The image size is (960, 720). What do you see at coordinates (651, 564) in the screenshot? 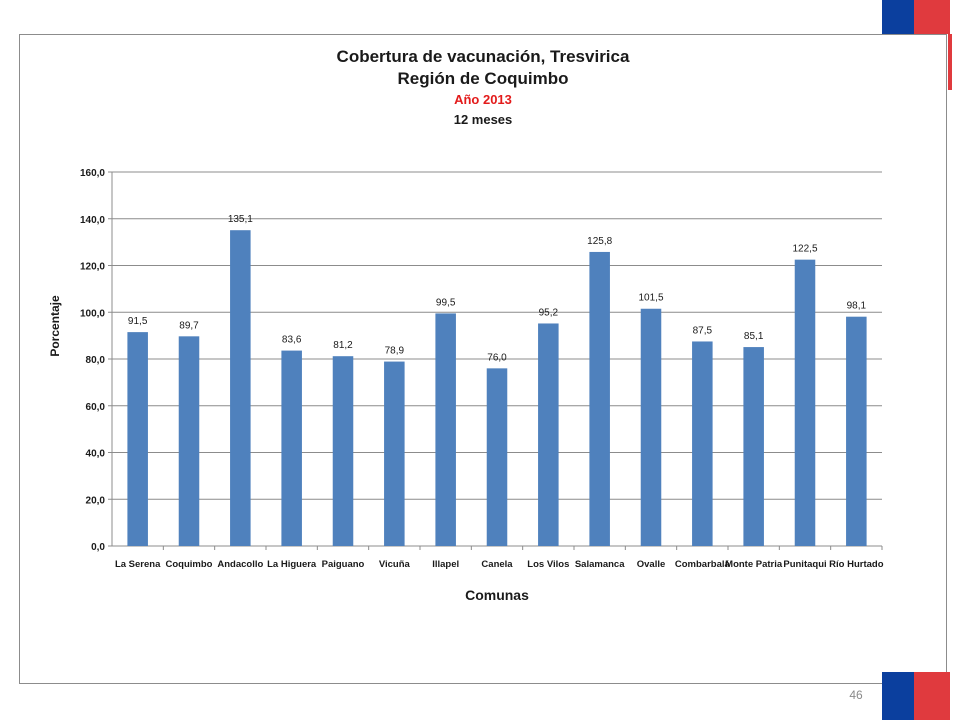
I see `x-tick-label: Ovalle` at bounding box center [651, 564].